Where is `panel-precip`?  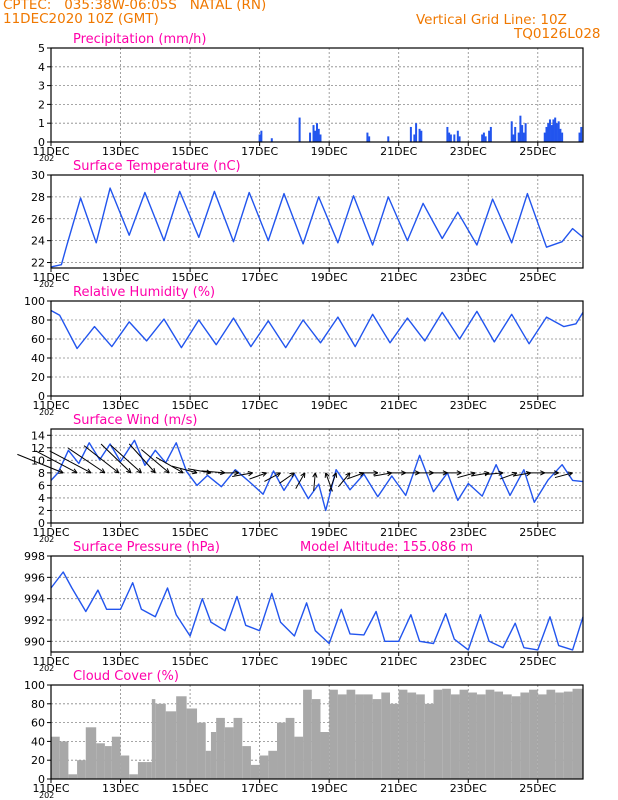
panel-precip is located at coordinates (315, 96).